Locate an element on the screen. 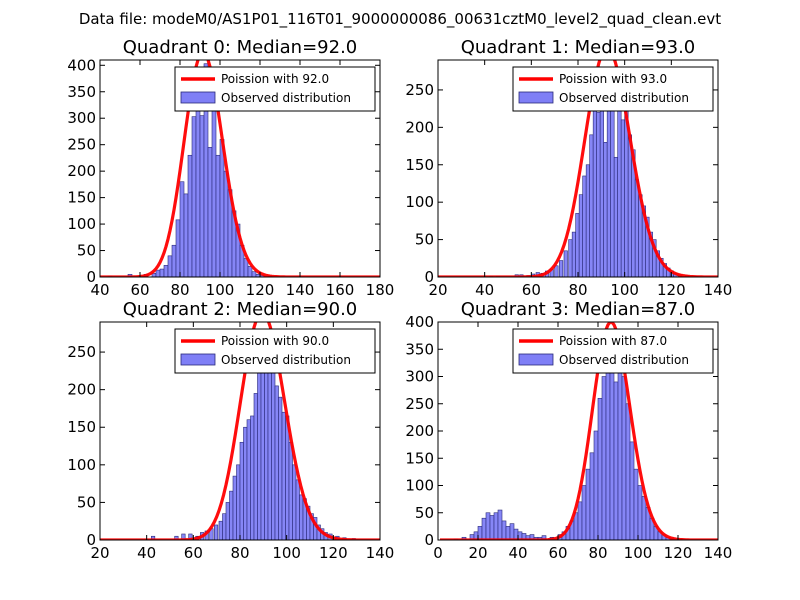  legend-label-observed: Observed distribution is located at coordinates (286, 360).